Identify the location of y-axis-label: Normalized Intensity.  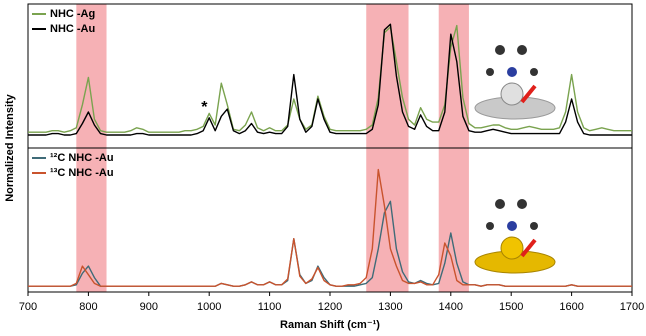
(10, 147).